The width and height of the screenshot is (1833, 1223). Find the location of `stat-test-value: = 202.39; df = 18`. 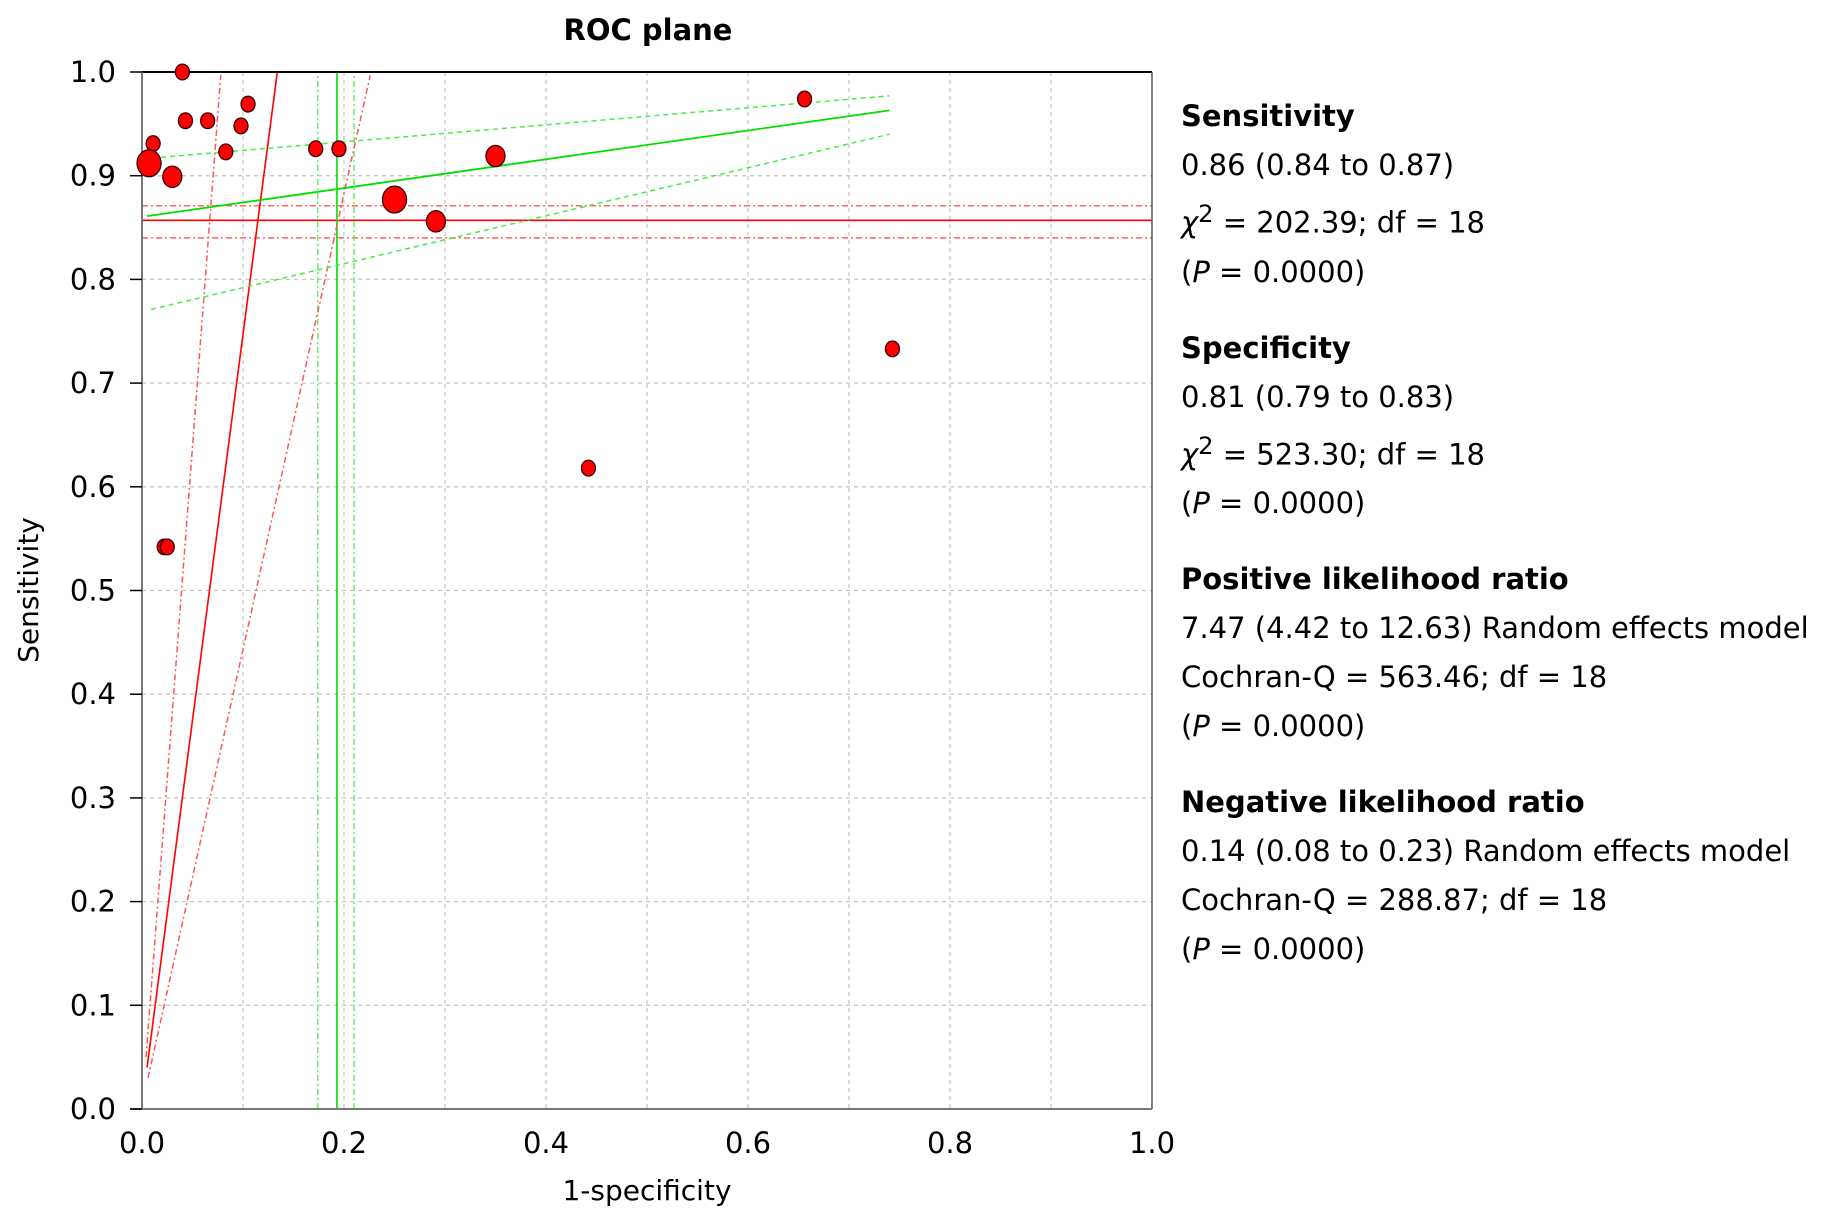

stat-test-value: = 202.39; df = 18 is located at coordinates (1349, 222).